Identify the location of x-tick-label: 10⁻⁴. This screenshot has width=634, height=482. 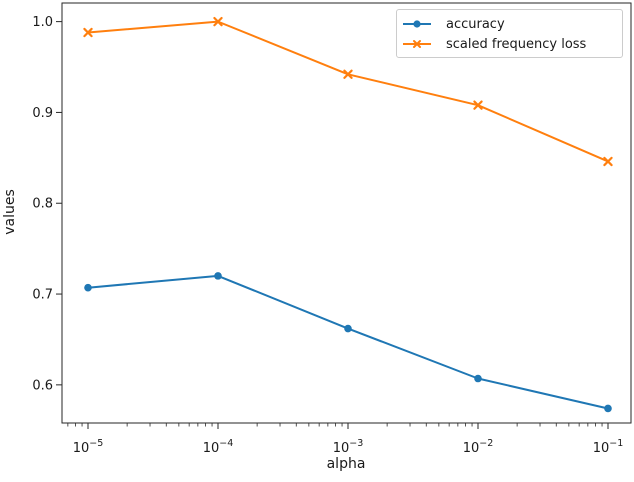
(218, 447).